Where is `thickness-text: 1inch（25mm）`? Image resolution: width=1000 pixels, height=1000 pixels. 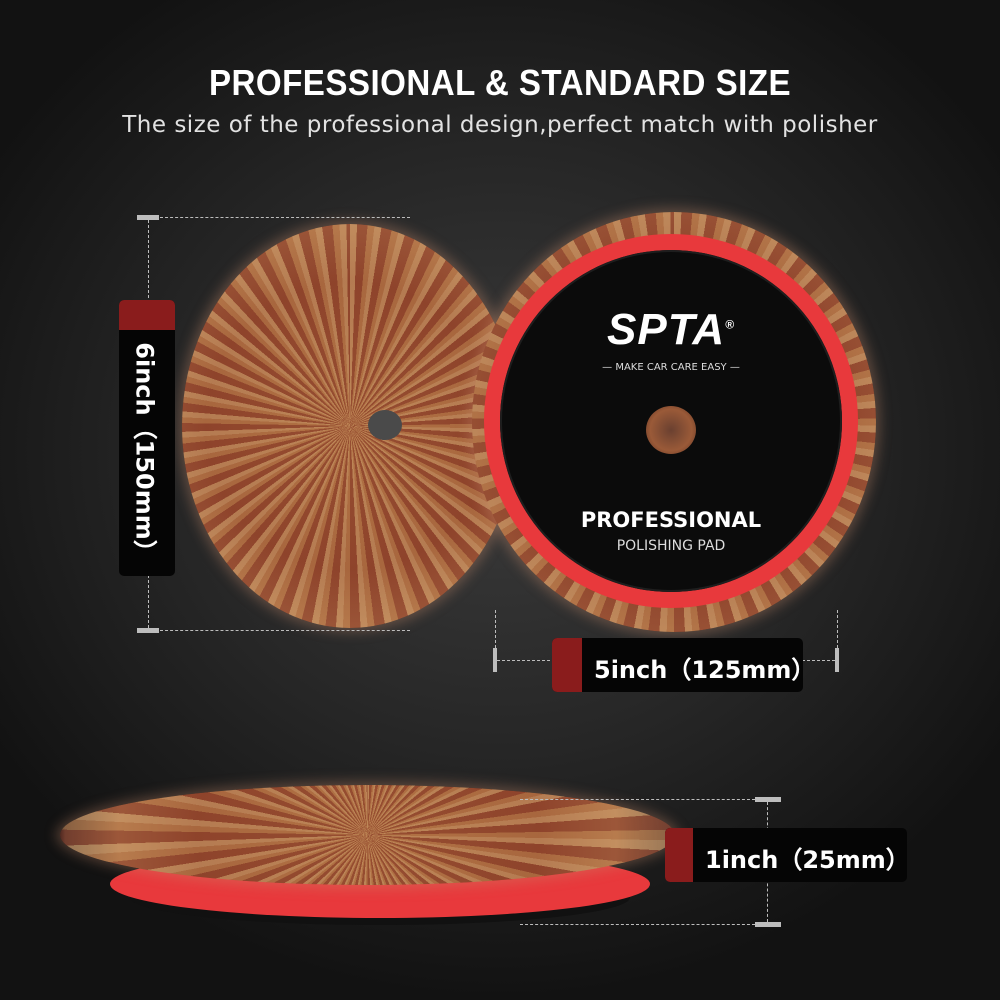
thickness-text: 1inch（25mm） is located at coordinates (806, 860).